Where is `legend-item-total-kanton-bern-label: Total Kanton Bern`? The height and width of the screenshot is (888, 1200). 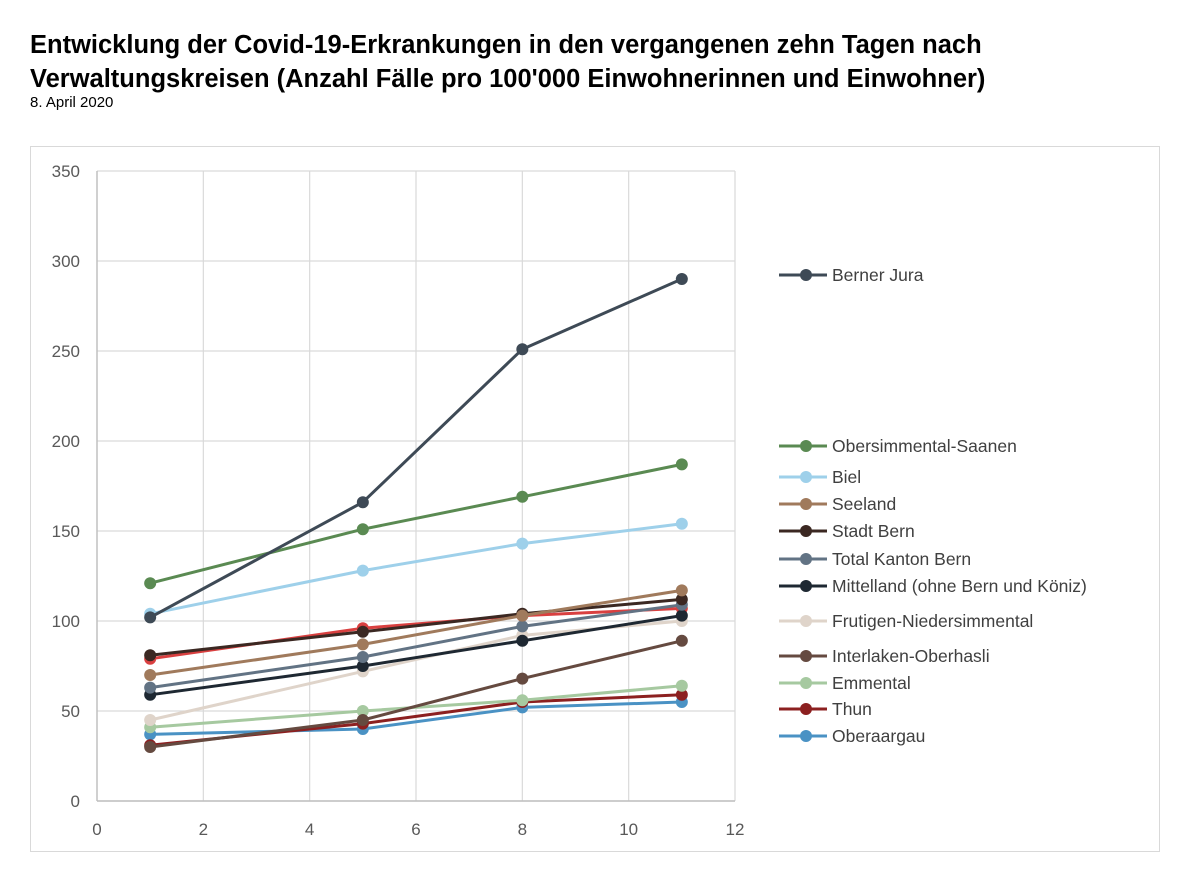
legend-item-total-kanton-bern-label: Total Kanton Bern is located at coordinates (901, 559).